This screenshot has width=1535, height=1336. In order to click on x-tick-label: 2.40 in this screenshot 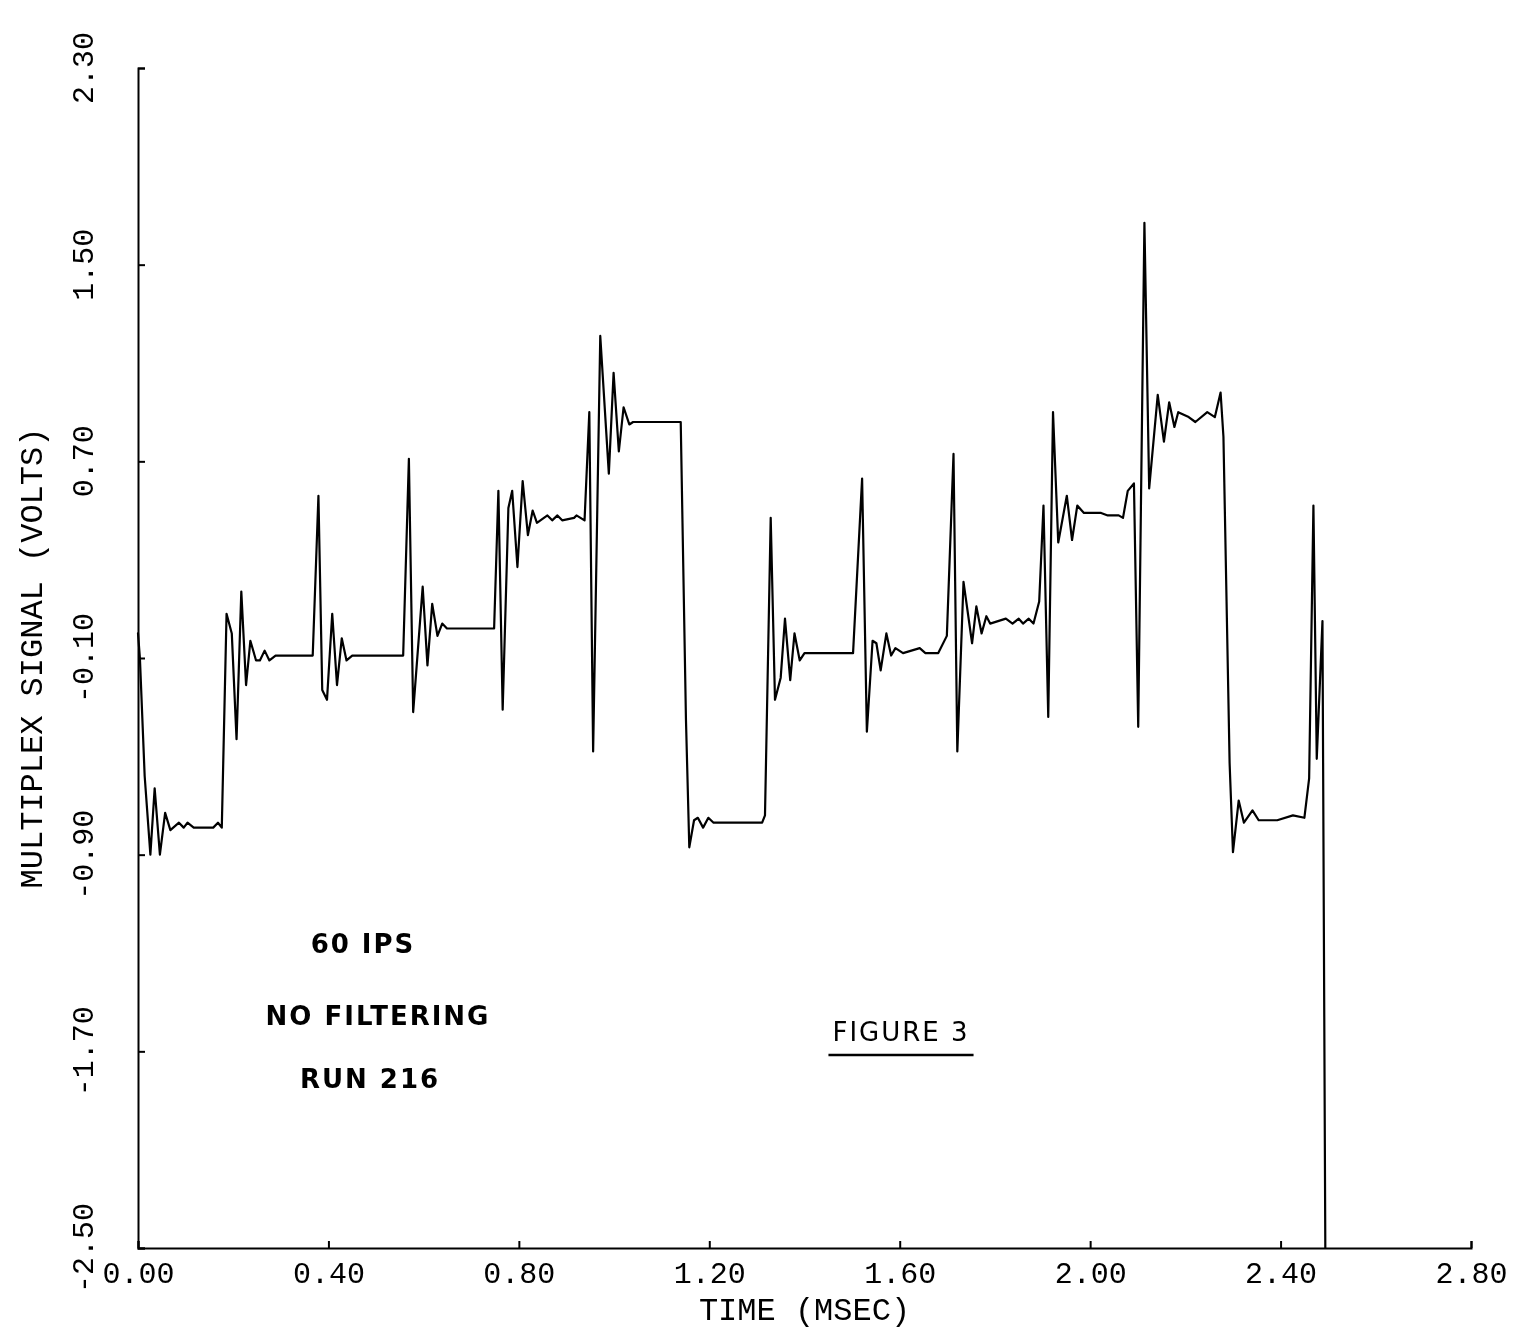, I will do `click(1281, 1275)`.